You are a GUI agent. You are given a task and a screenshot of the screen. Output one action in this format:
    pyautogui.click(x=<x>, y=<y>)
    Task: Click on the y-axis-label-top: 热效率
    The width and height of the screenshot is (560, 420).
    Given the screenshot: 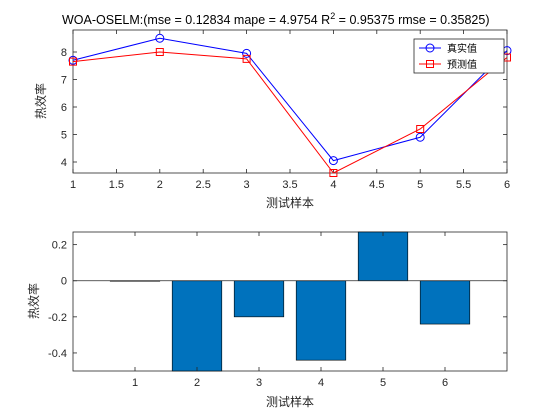 What is the action you would take?
    pyautogui.click(x=40, y=101)
    